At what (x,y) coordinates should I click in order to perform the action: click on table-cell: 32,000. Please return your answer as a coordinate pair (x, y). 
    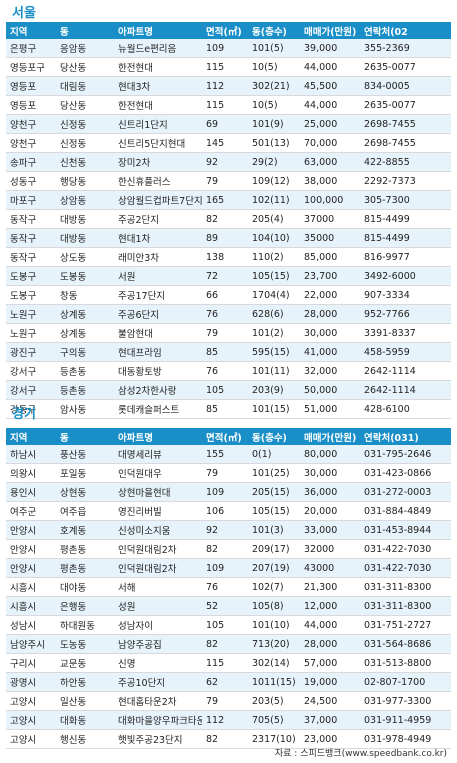
    Looking at the image, I should click on (330, 371).